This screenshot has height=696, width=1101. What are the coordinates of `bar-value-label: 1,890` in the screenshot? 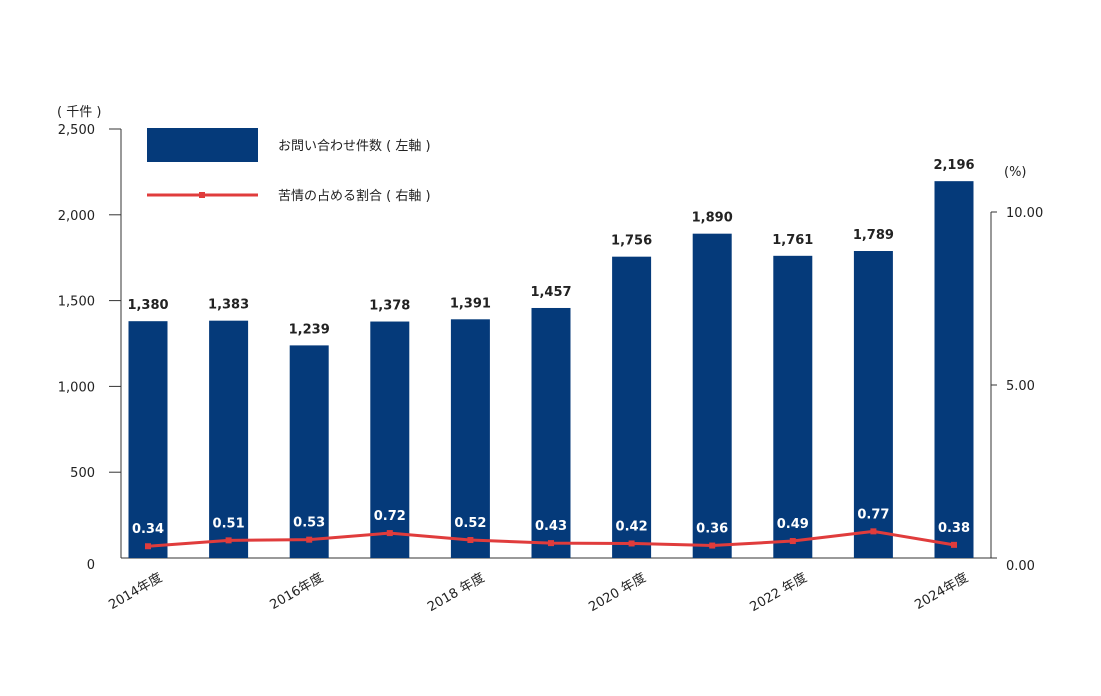 It's located at (712, 218).